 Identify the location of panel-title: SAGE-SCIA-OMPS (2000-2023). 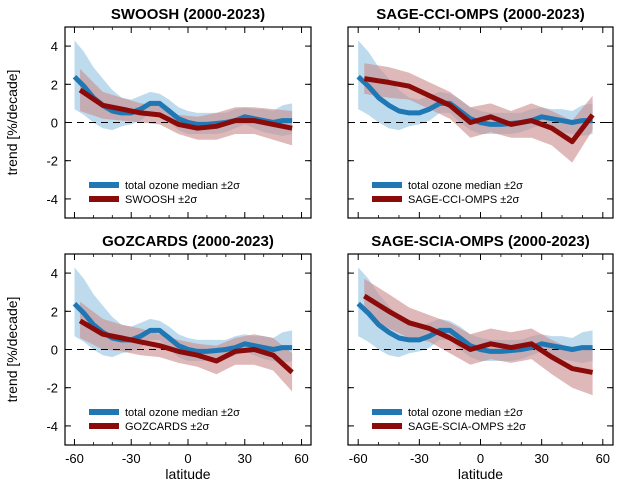
(480, 241).